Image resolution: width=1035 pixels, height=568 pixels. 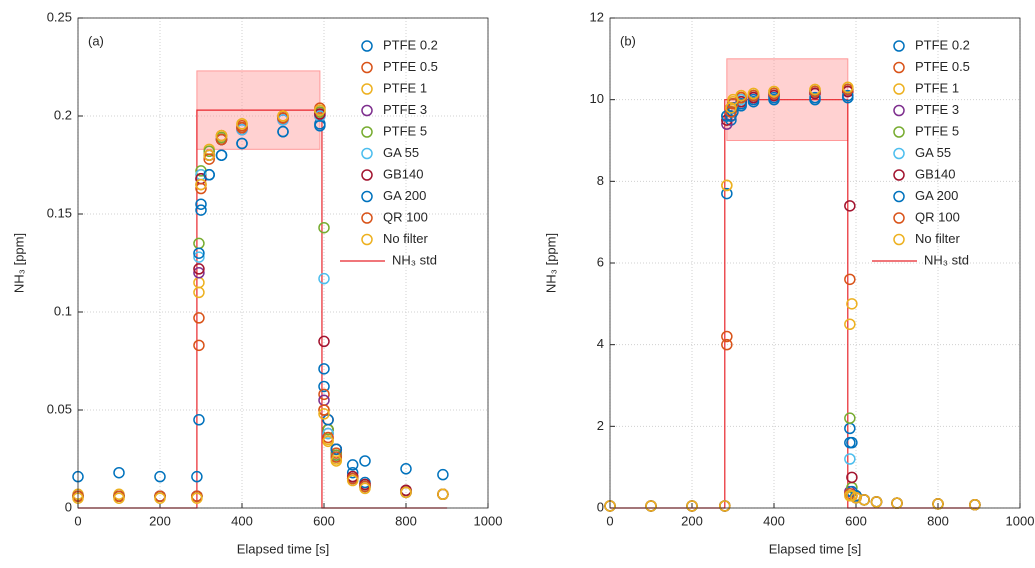 What do you see at coordinates (59, 16) in the screenshot?
I see `y-tick-label: 0.25` at bounding box center [59, 16].